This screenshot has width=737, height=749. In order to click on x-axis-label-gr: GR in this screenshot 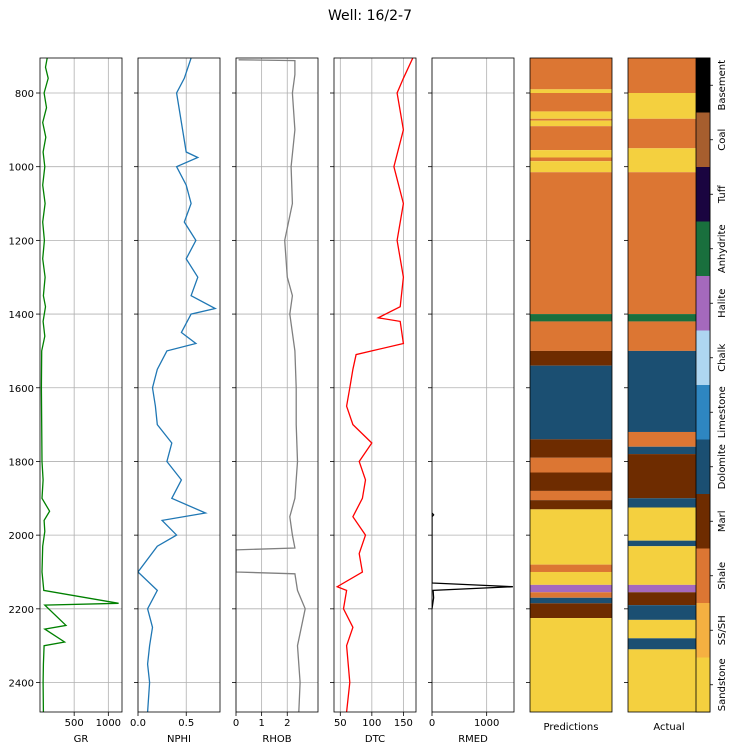, I will do `click(81, 739)`.